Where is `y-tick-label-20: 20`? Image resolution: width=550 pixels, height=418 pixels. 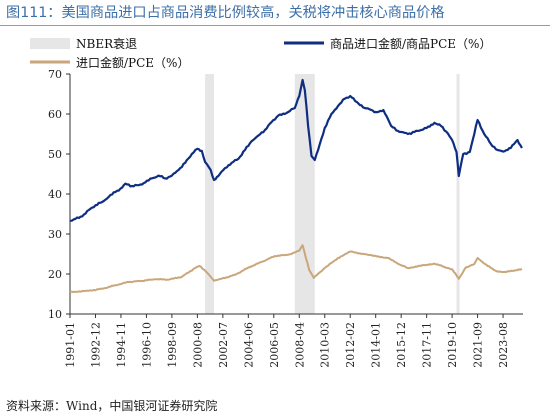
y-tick-label-20: 20 is located at coordinates (55, 274).